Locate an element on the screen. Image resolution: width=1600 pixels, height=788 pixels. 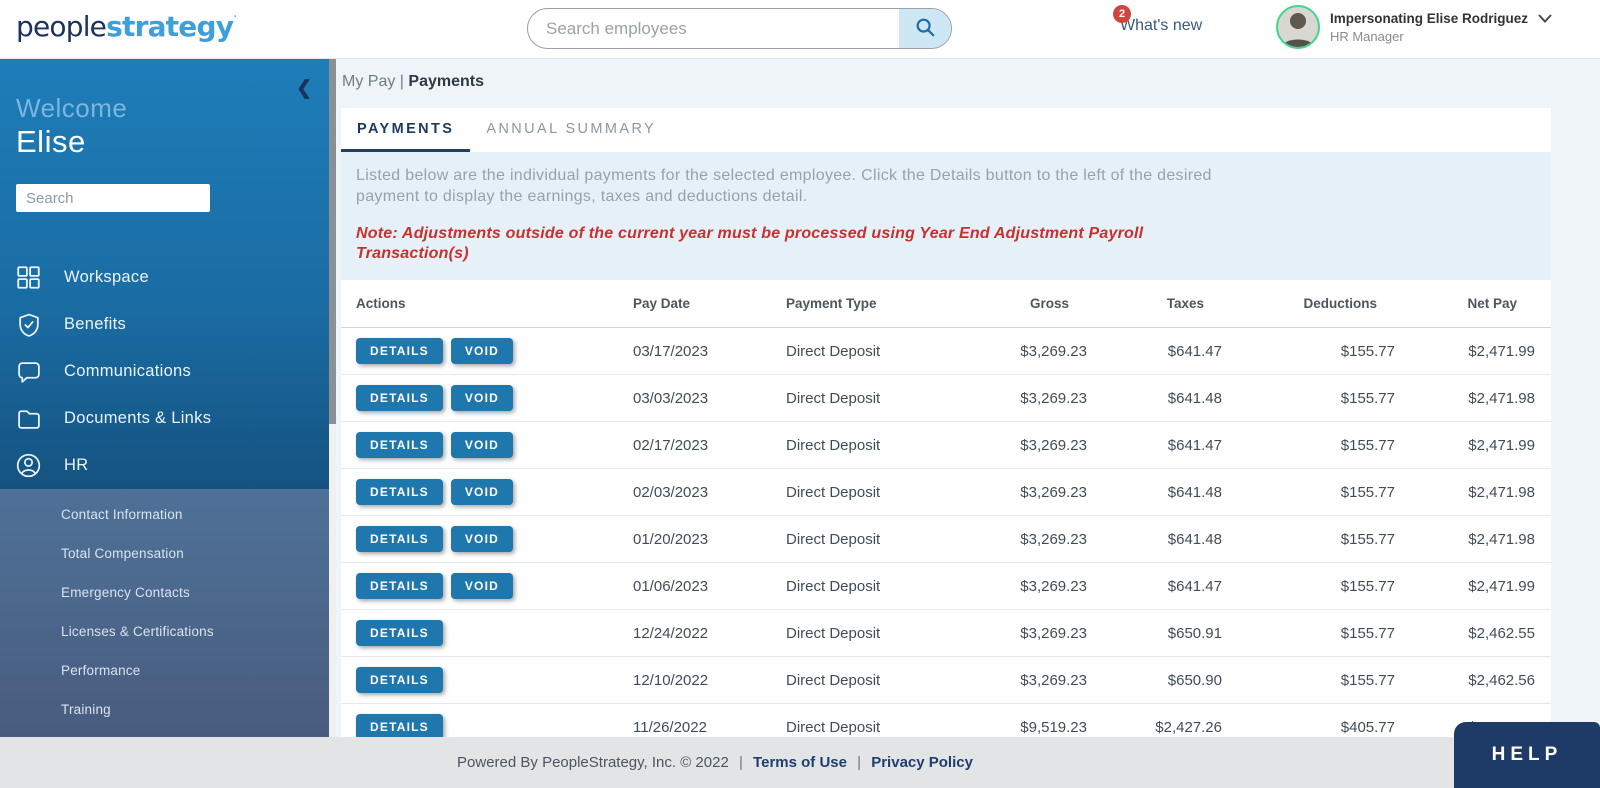
tab-payments: PAYMENTS is located at coordinates (406, 130).